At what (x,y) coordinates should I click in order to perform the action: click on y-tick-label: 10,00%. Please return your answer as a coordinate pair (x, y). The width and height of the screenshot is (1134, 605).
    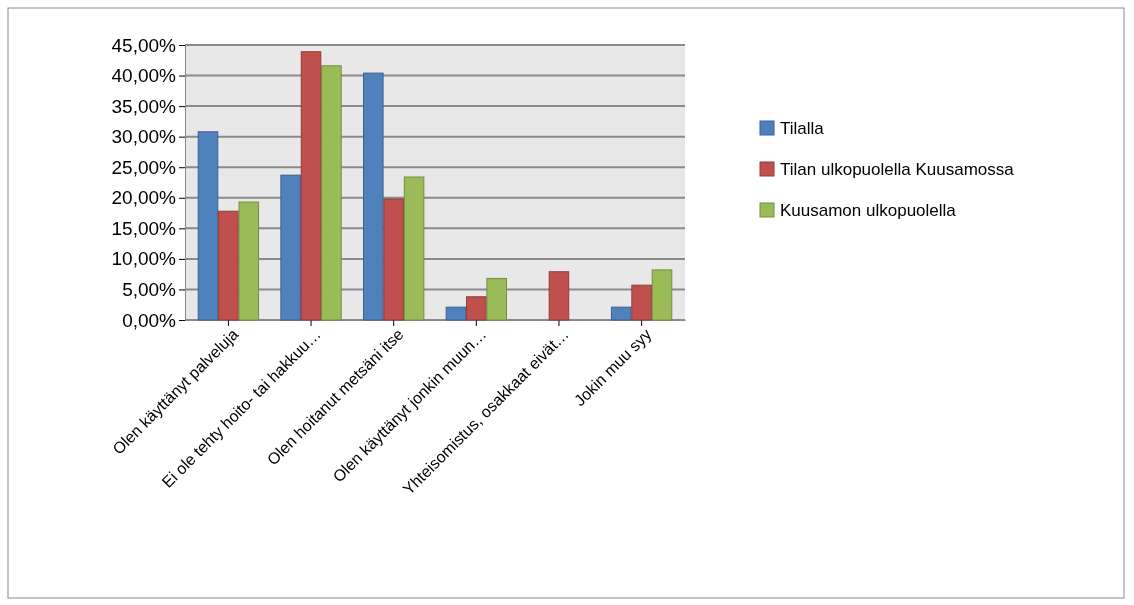
    Looking at the image, I should click on (144, 259).